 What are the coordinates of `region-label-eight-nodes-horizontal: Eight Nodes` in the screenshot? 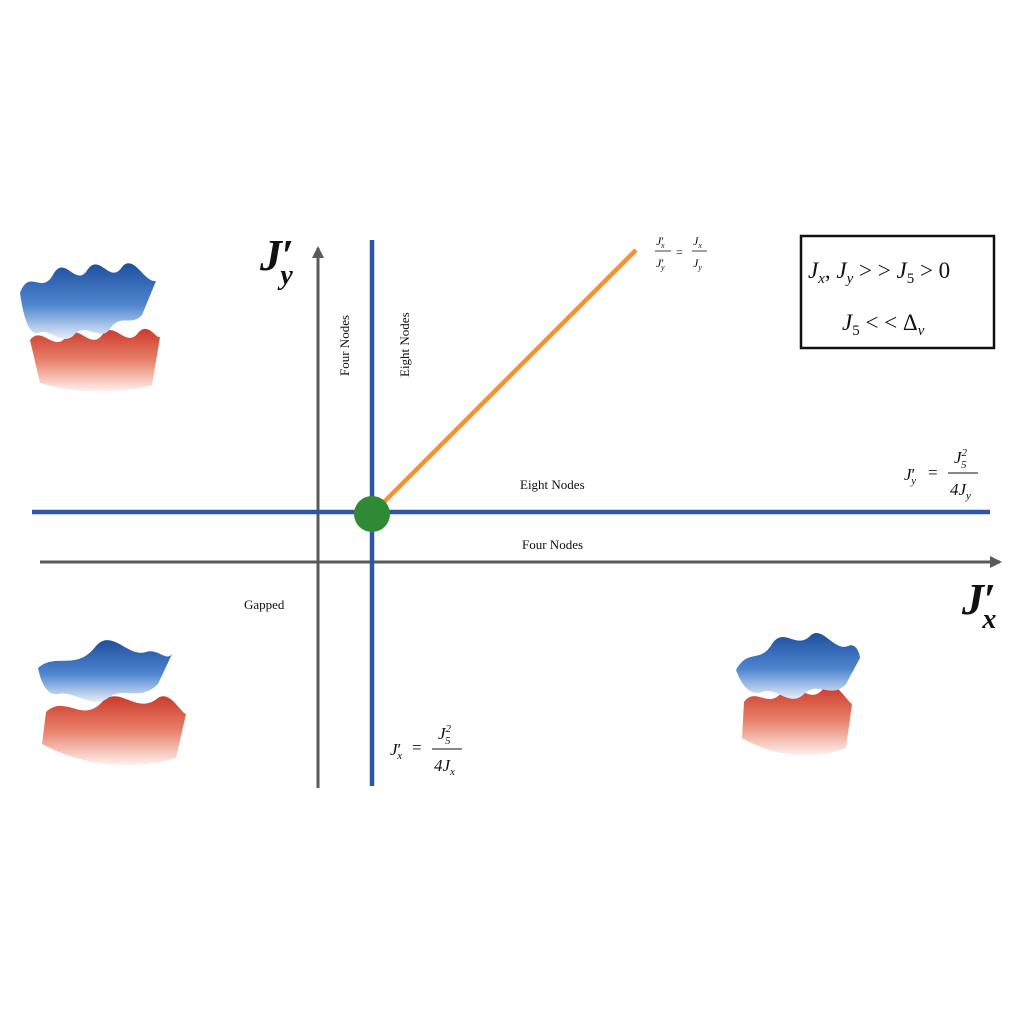 It's located at (552, 484).